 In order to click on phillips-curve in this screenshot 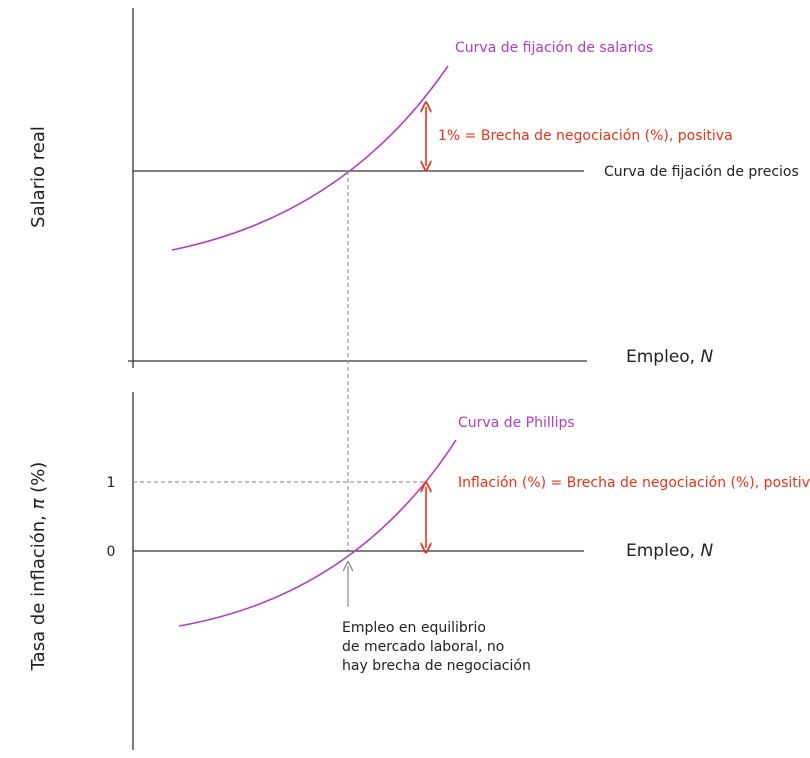, I will do `click(317, 533)`.